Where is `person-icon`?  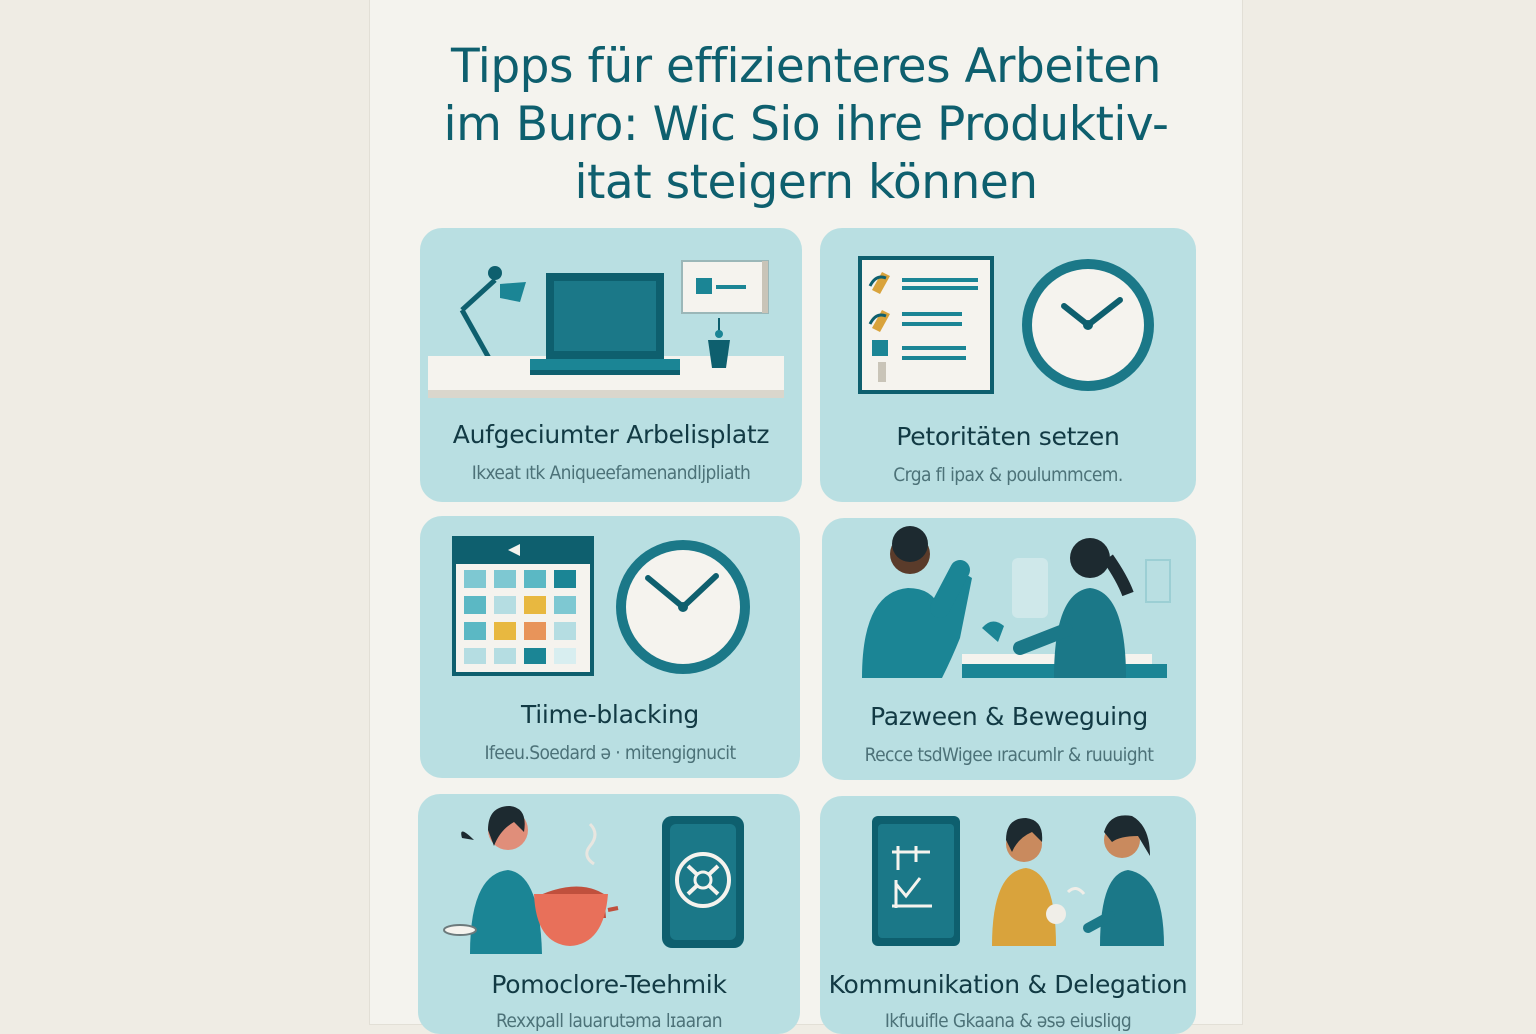
person-icon is located at coordinates (492, 880).